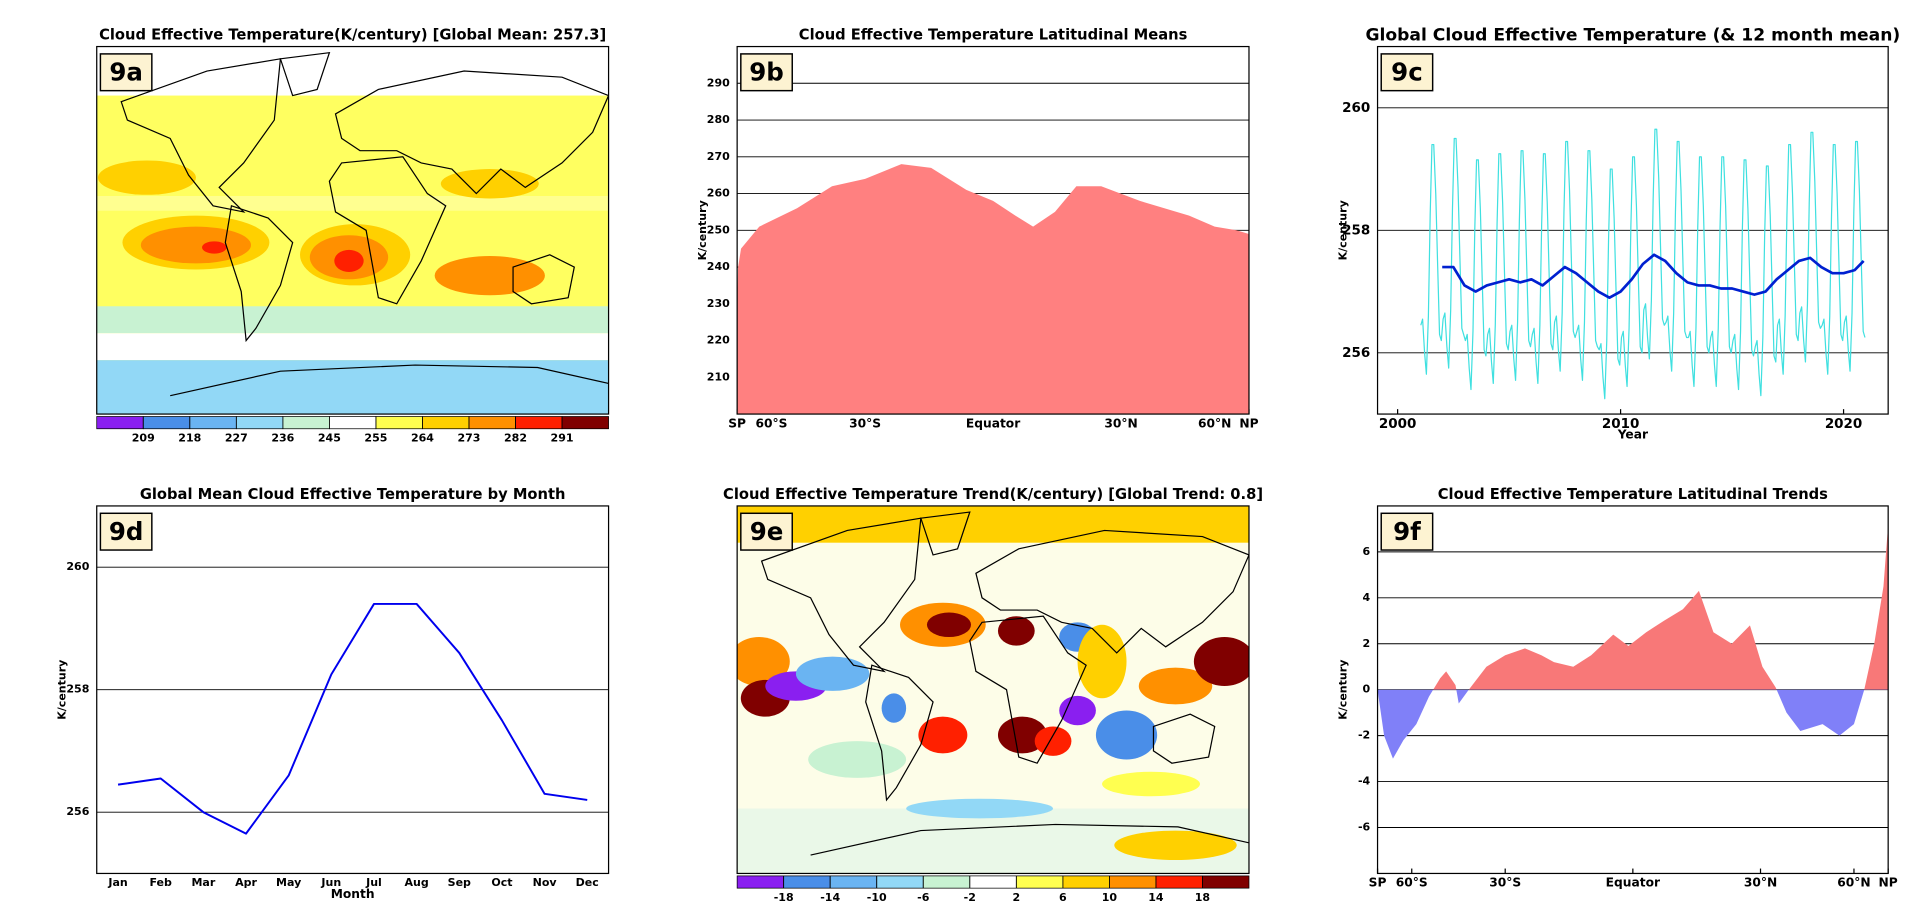 Image resolution: width=1920 pixels, height=920 pixels. I want to click on y-tick-label: -4, so click(1364, 781).